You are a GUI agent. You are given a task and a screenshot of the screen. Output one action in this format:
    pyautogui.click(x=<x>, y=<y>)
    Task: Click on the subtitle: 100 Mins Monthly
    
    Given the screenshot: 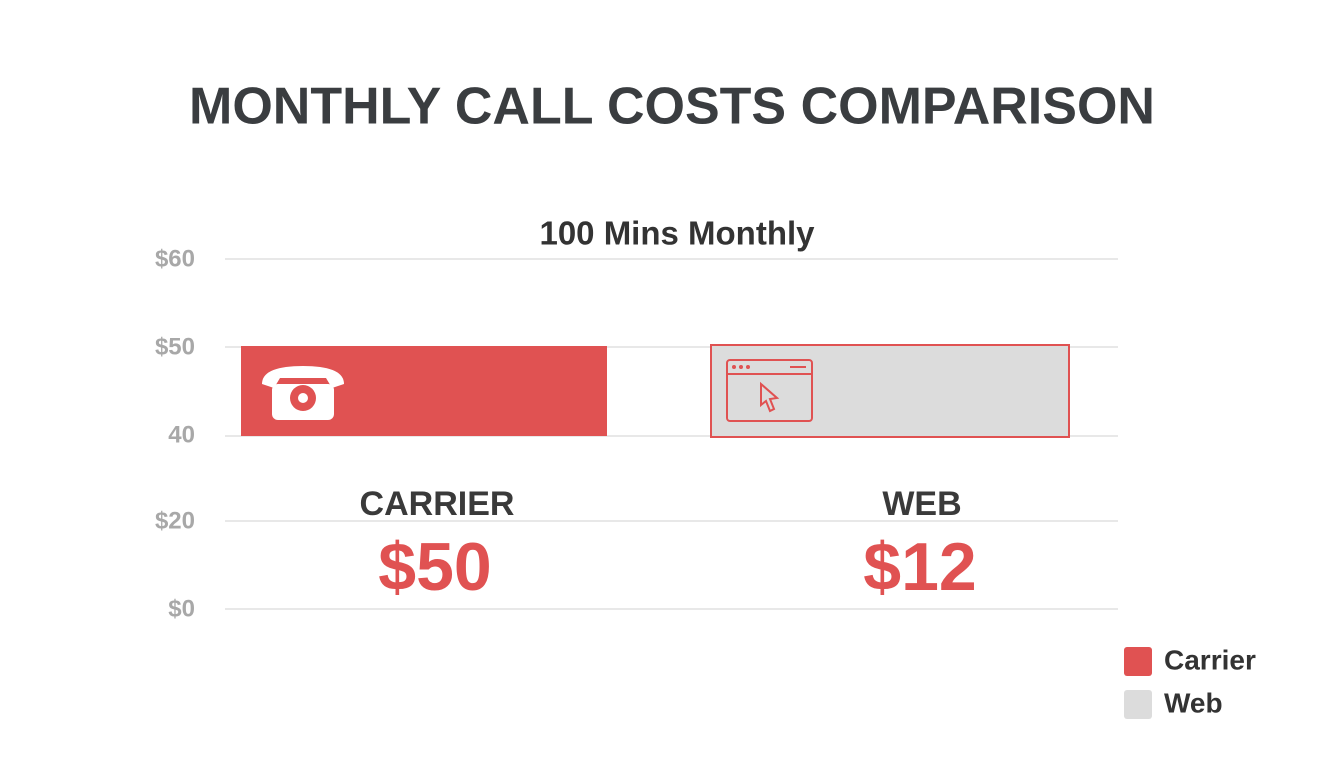 What is the action you would take?
    pyautogui.click(x=677, y=233)
    